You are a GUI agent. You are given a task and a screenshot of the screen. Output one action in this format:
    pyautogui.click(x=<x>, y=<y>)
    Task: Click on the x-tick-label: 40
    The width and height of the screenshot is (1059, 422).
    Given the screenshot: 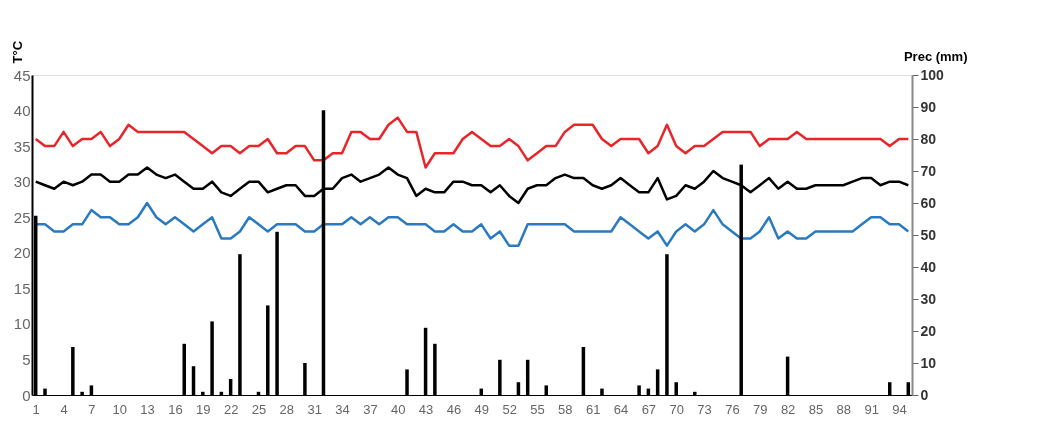 What is the action you would take?
    pyautogui.click(x=398, y=409)
    